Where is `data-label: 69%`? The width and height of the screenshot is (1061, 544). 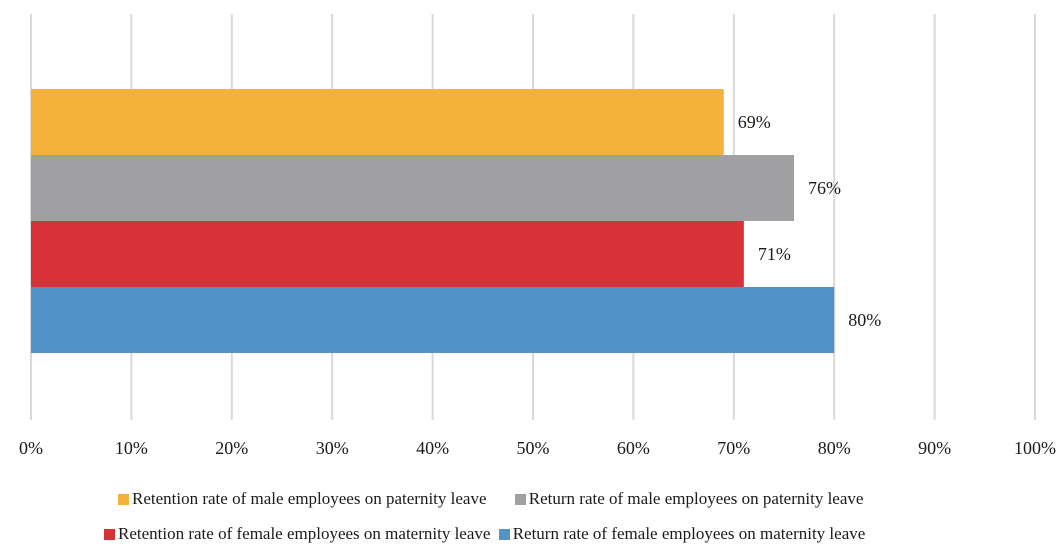
data-label: 69% is located at coordinates (754, 122).